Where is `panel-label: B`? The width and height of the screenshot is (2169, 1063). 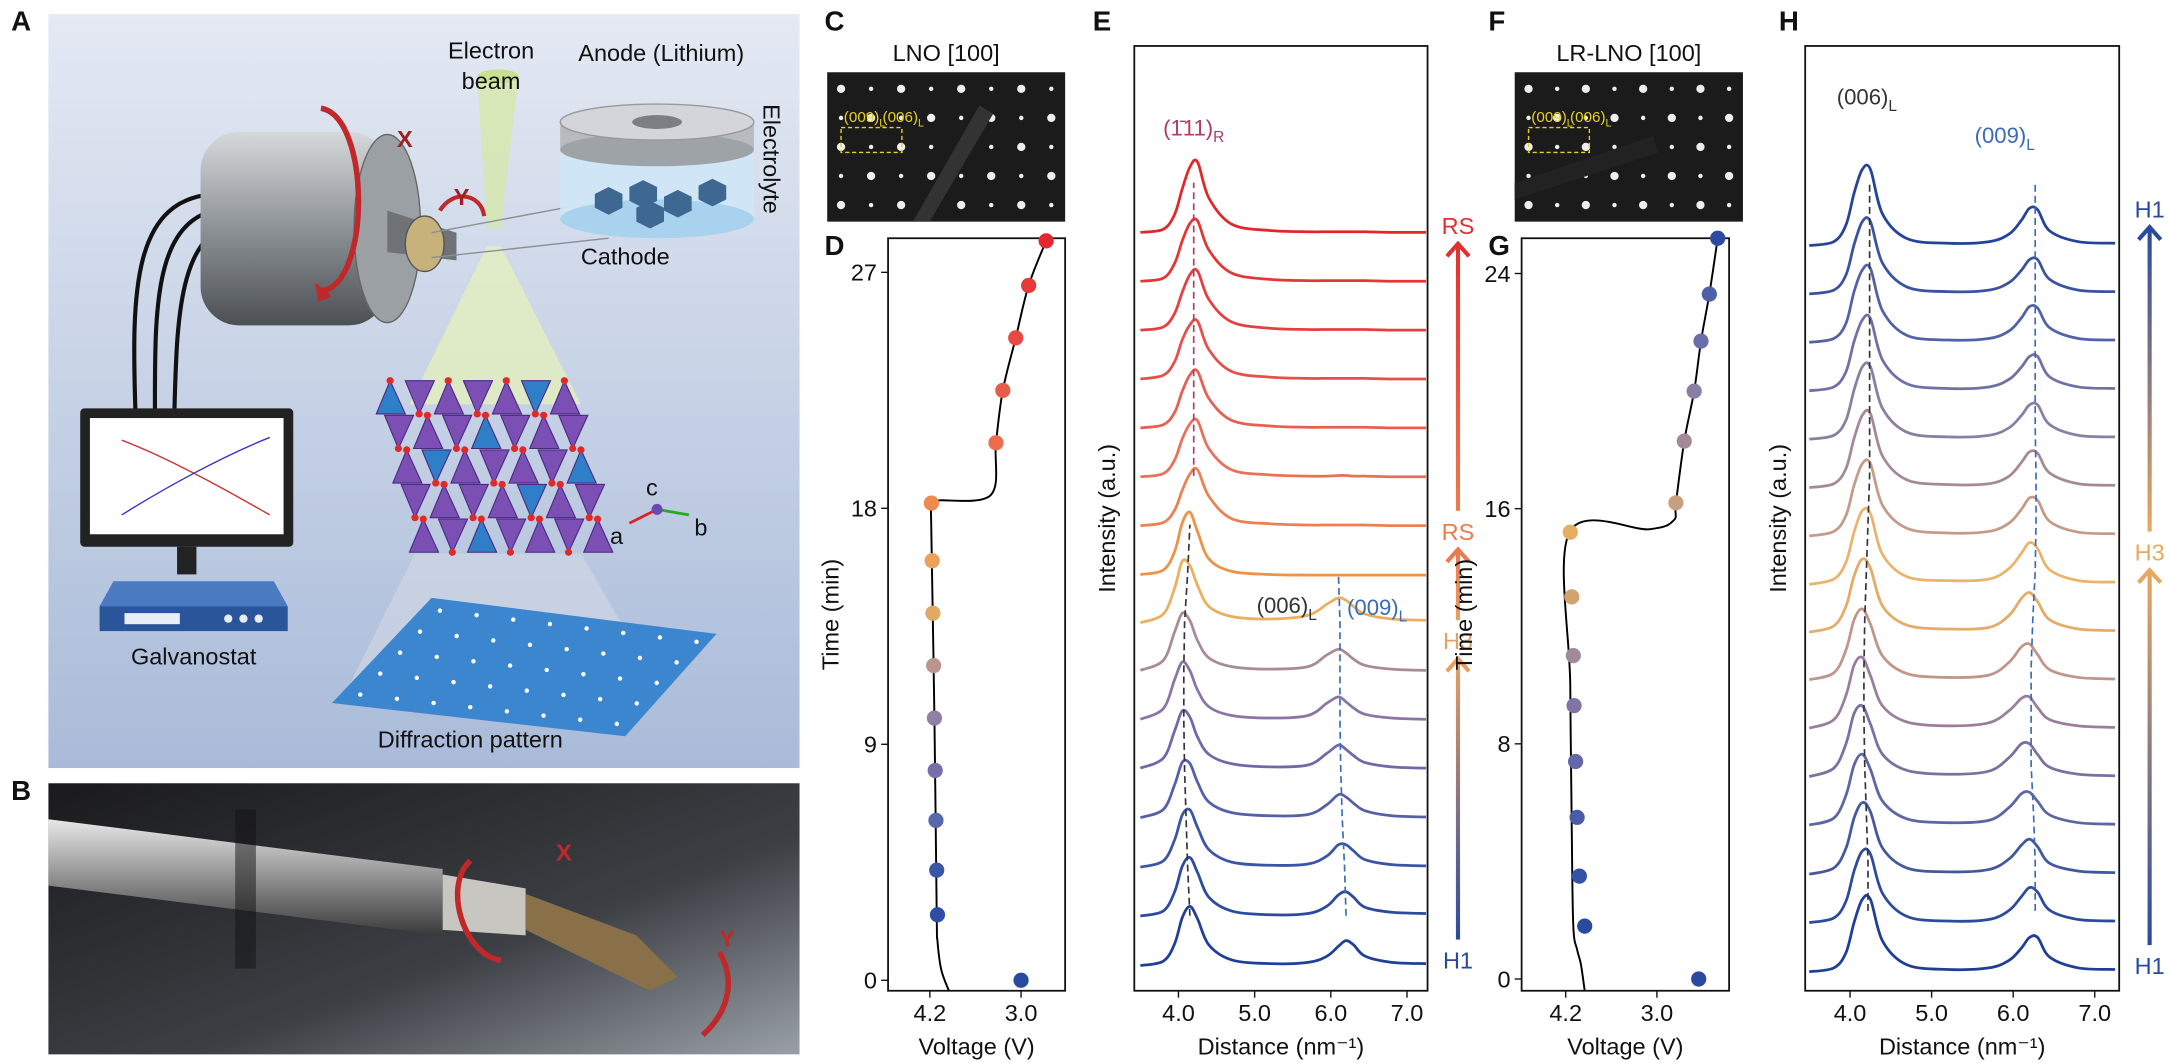 panel-label: B is located at coordinates (21, 790).